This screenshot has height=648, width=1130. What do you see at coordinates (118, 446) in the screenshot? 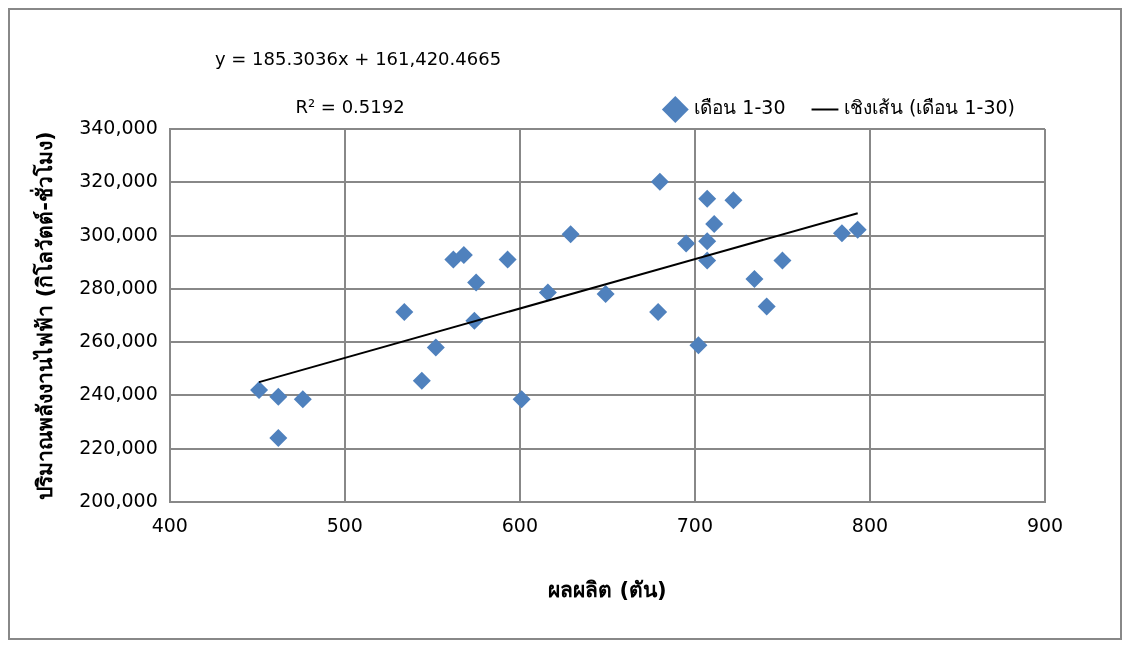
I see `y-tick-label: 220,000` at bounding box center [118, 446].